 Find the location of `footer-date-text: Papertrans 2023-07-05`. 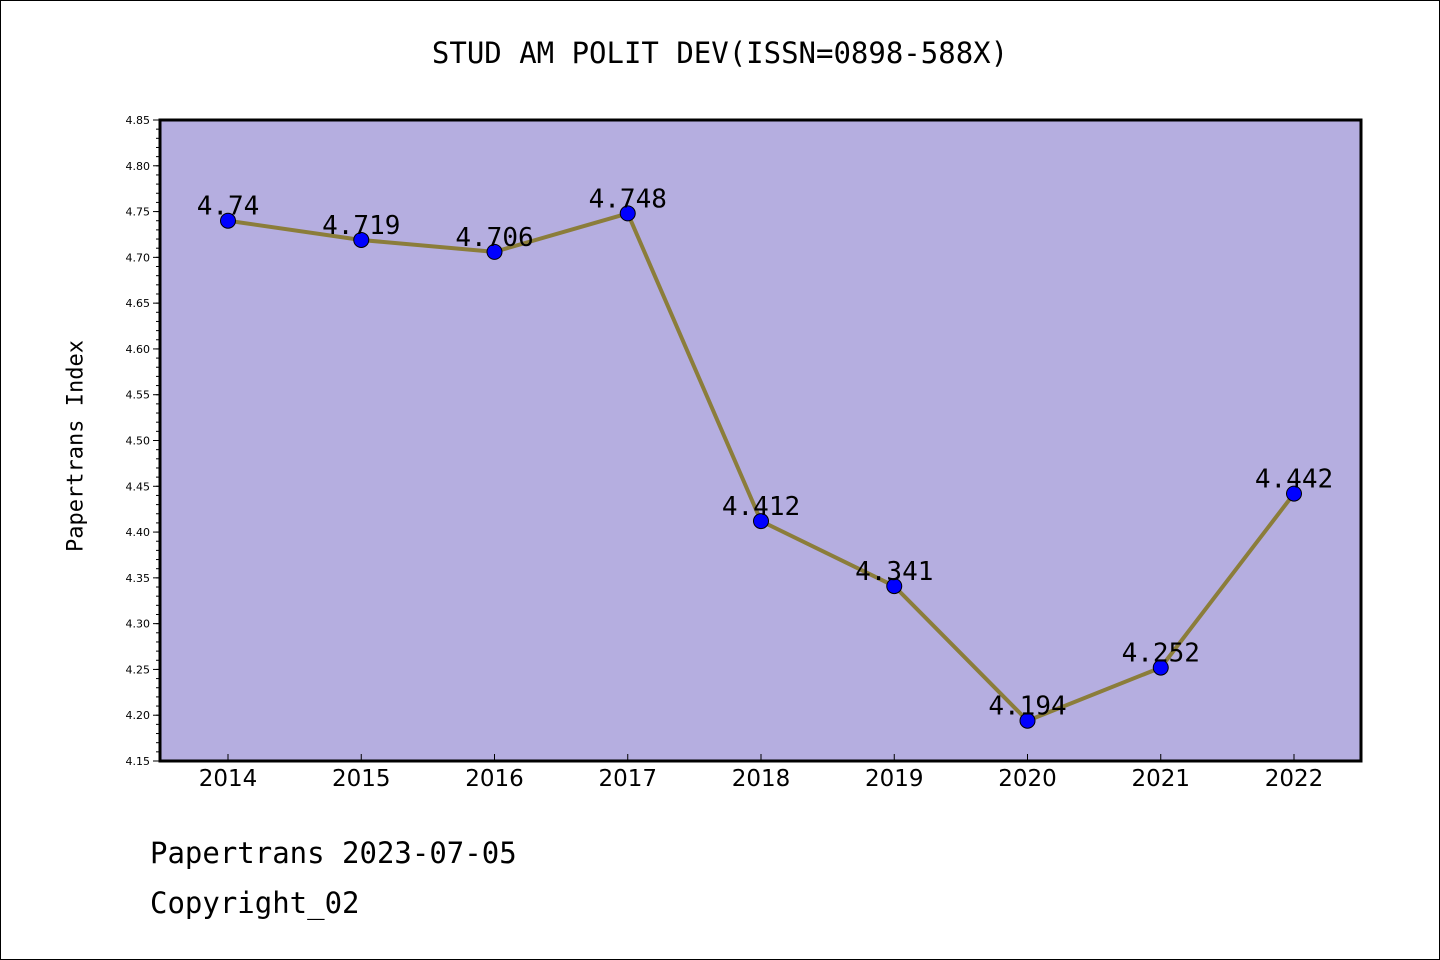

footer-date-text: Papertrans 2023-07-05 is located at coordinates (333, 853).